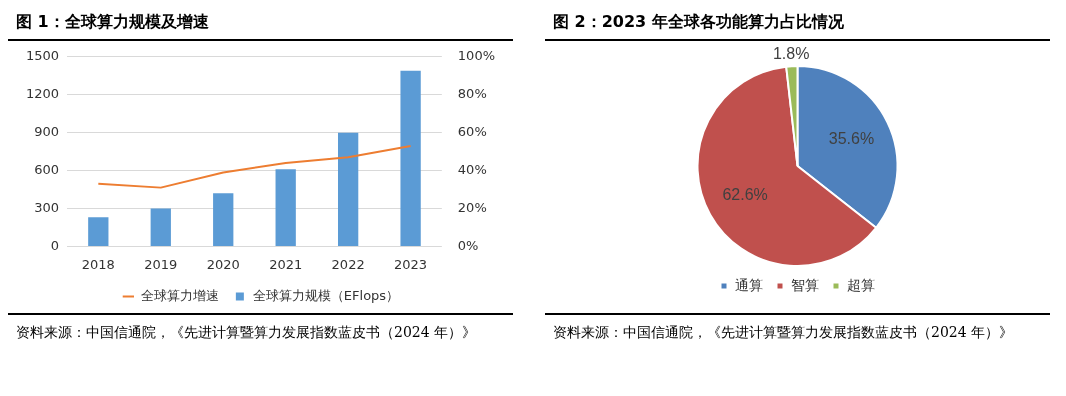  I want to click on x-tick-label: 2020, so click(223, 264).